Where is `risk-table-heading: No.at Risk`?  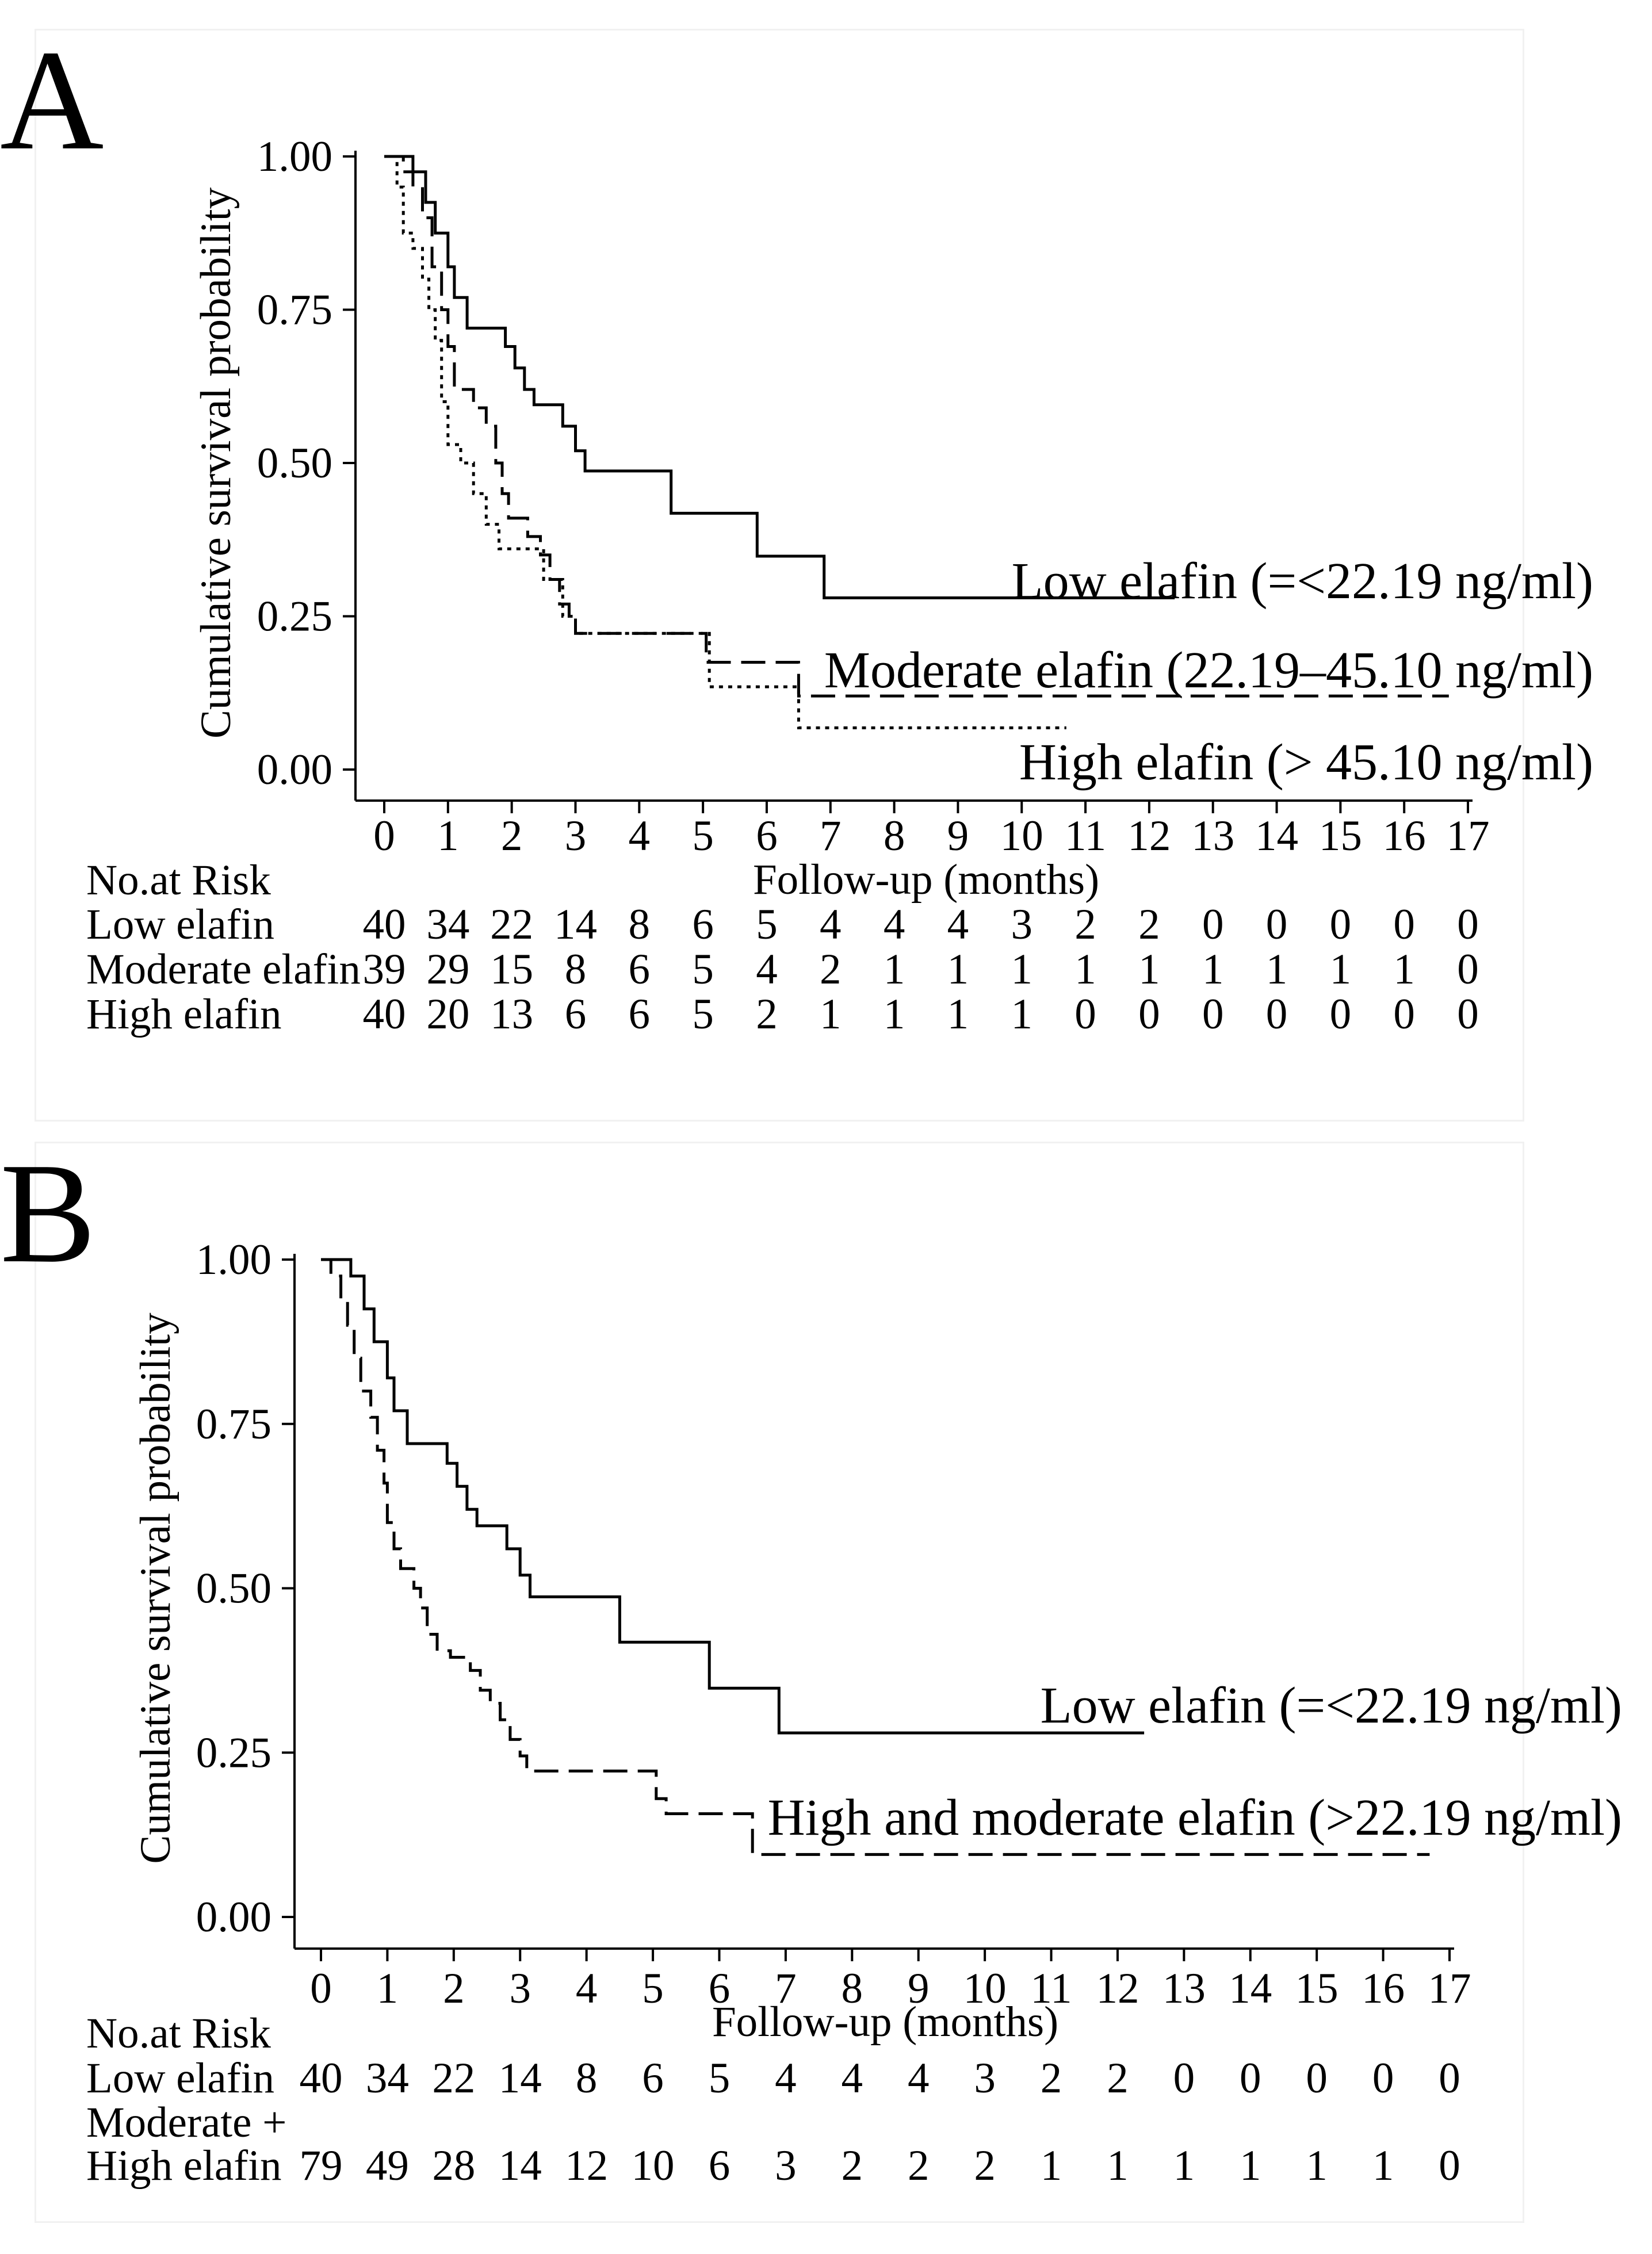
risk-table-heading: No.at Risk is located at coordinates (178, 2033).